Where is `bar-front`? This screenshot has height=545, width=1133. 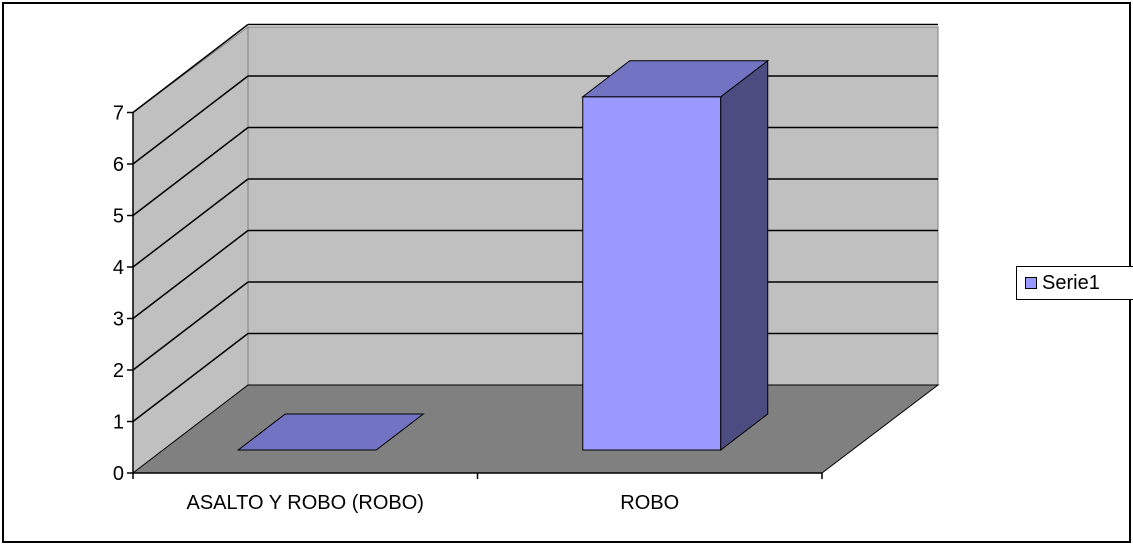
bar-front is located at coordinates (652, 273).